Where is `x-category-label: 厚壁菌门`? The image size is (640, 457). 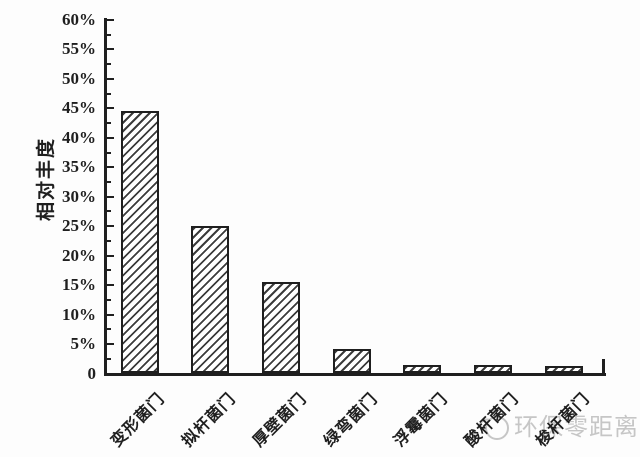
x-category-label: 厚壁菌门 is located at coordinates (280, 420).